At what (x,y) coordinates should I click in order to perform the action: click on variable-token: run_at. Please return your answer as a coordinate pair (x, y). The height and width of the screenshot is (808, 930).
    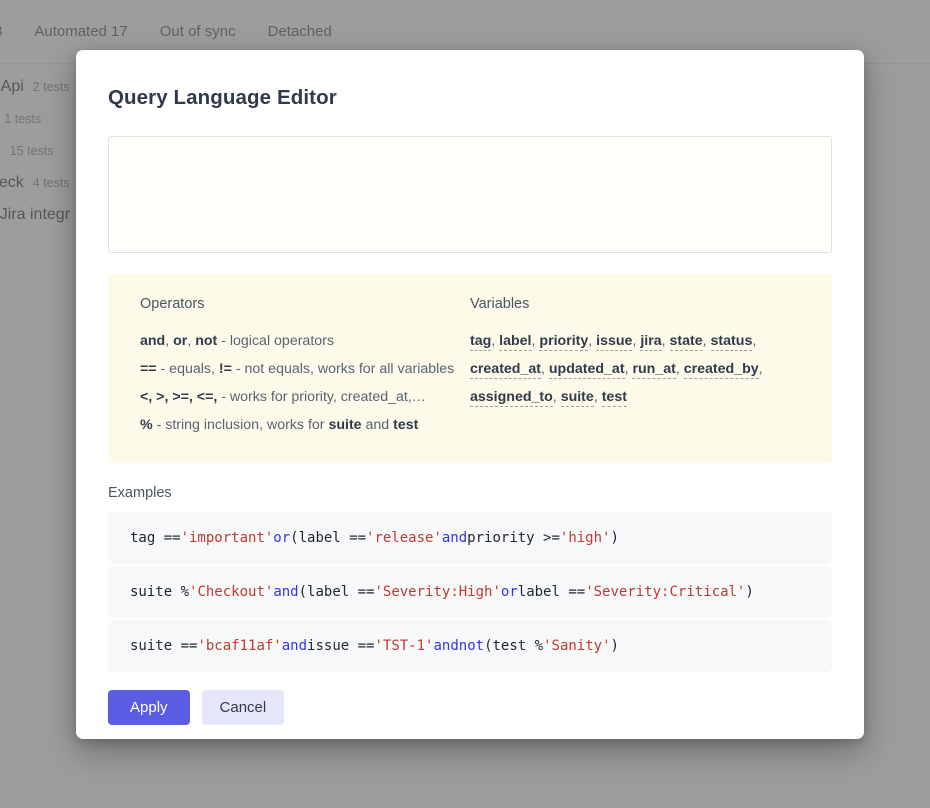
    Looking at the image, I should click on (654, 370).